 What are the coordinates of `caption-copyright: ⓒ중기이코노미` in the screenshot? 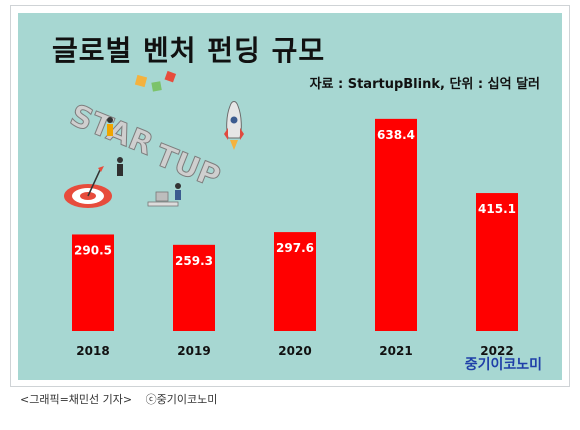 It's located at (181, 399).